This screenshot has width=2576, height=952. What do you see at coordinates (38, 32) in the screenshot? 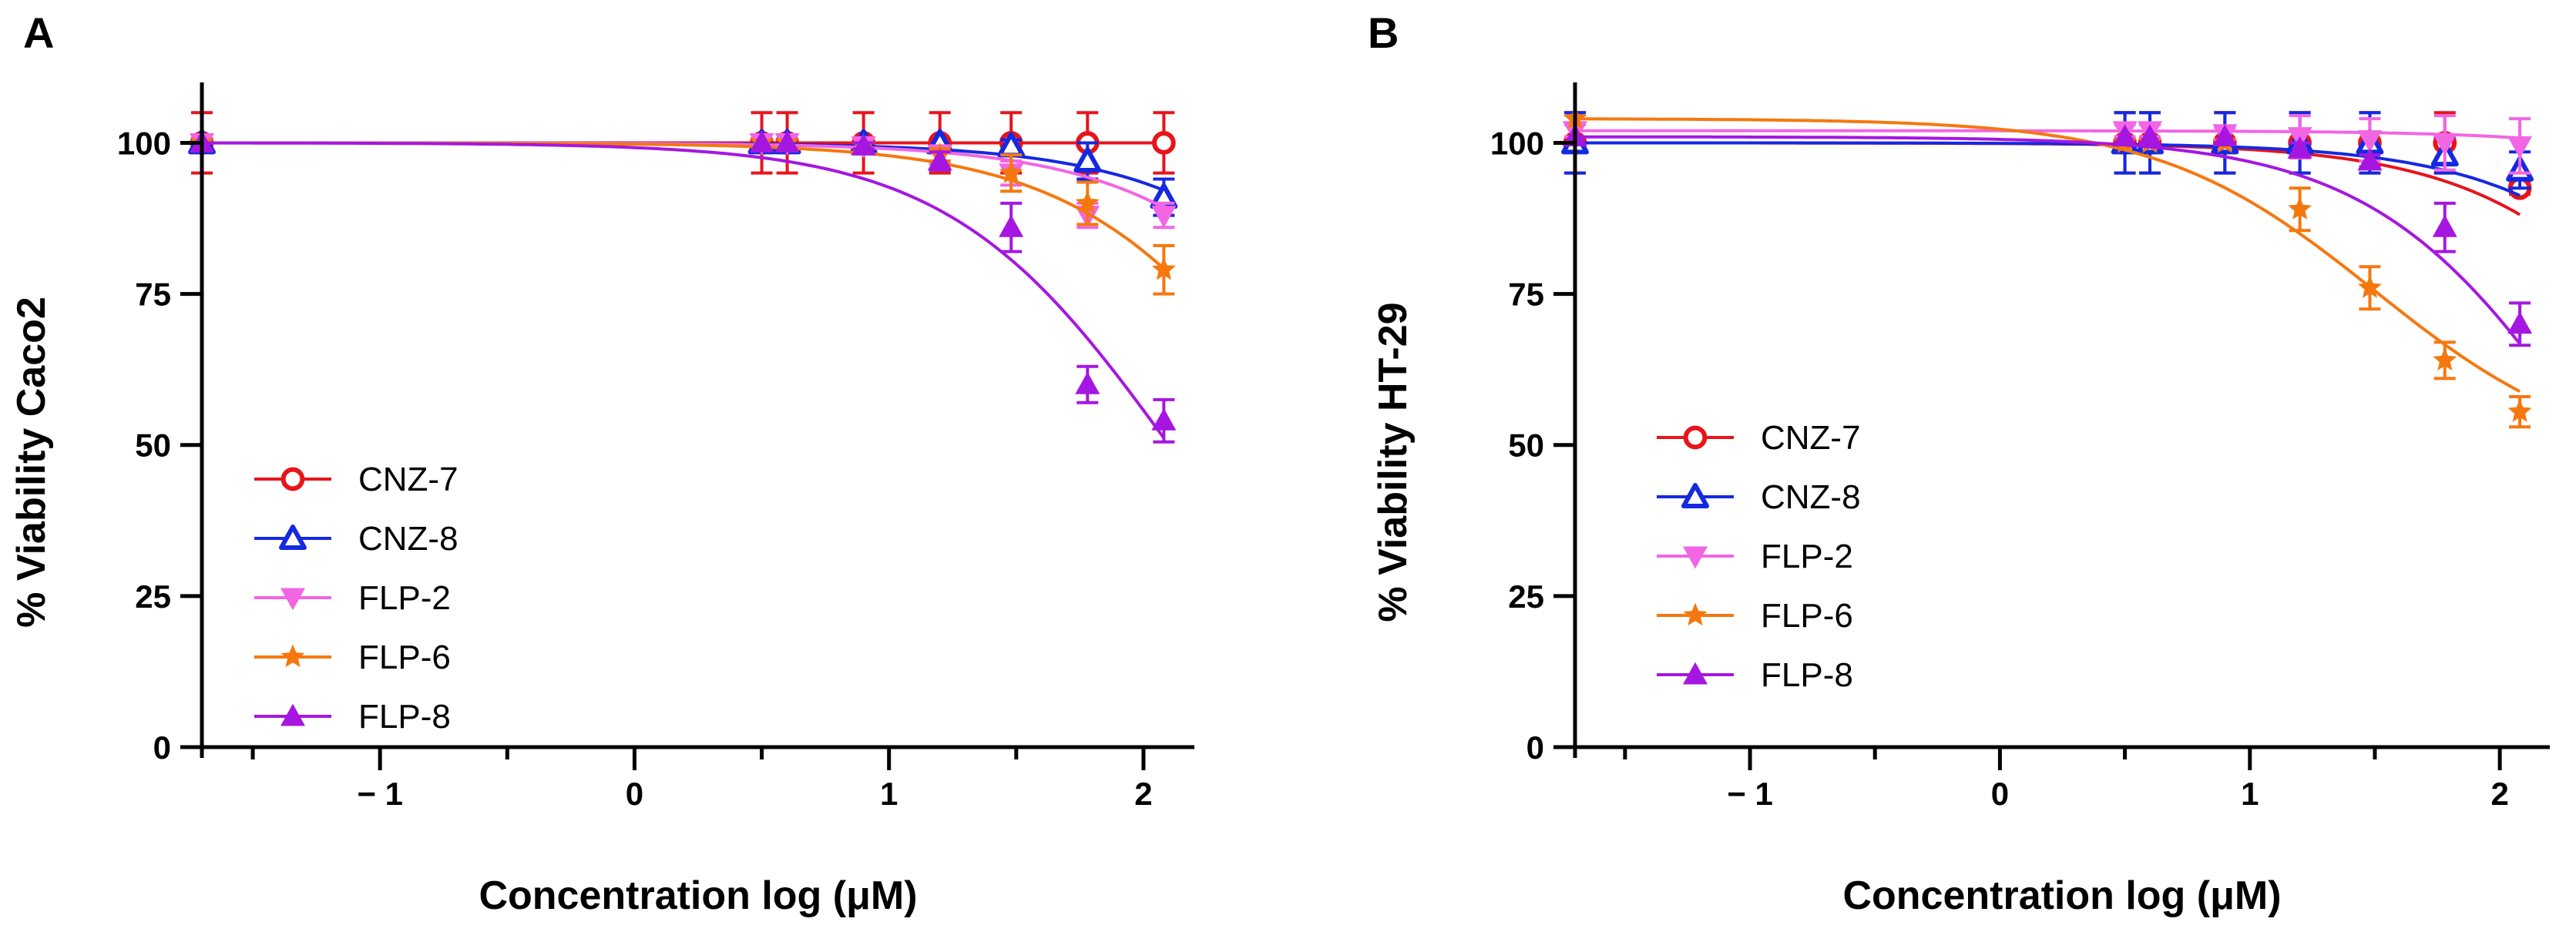
I see `panel-letter: A` at bounding box center [38, 32].